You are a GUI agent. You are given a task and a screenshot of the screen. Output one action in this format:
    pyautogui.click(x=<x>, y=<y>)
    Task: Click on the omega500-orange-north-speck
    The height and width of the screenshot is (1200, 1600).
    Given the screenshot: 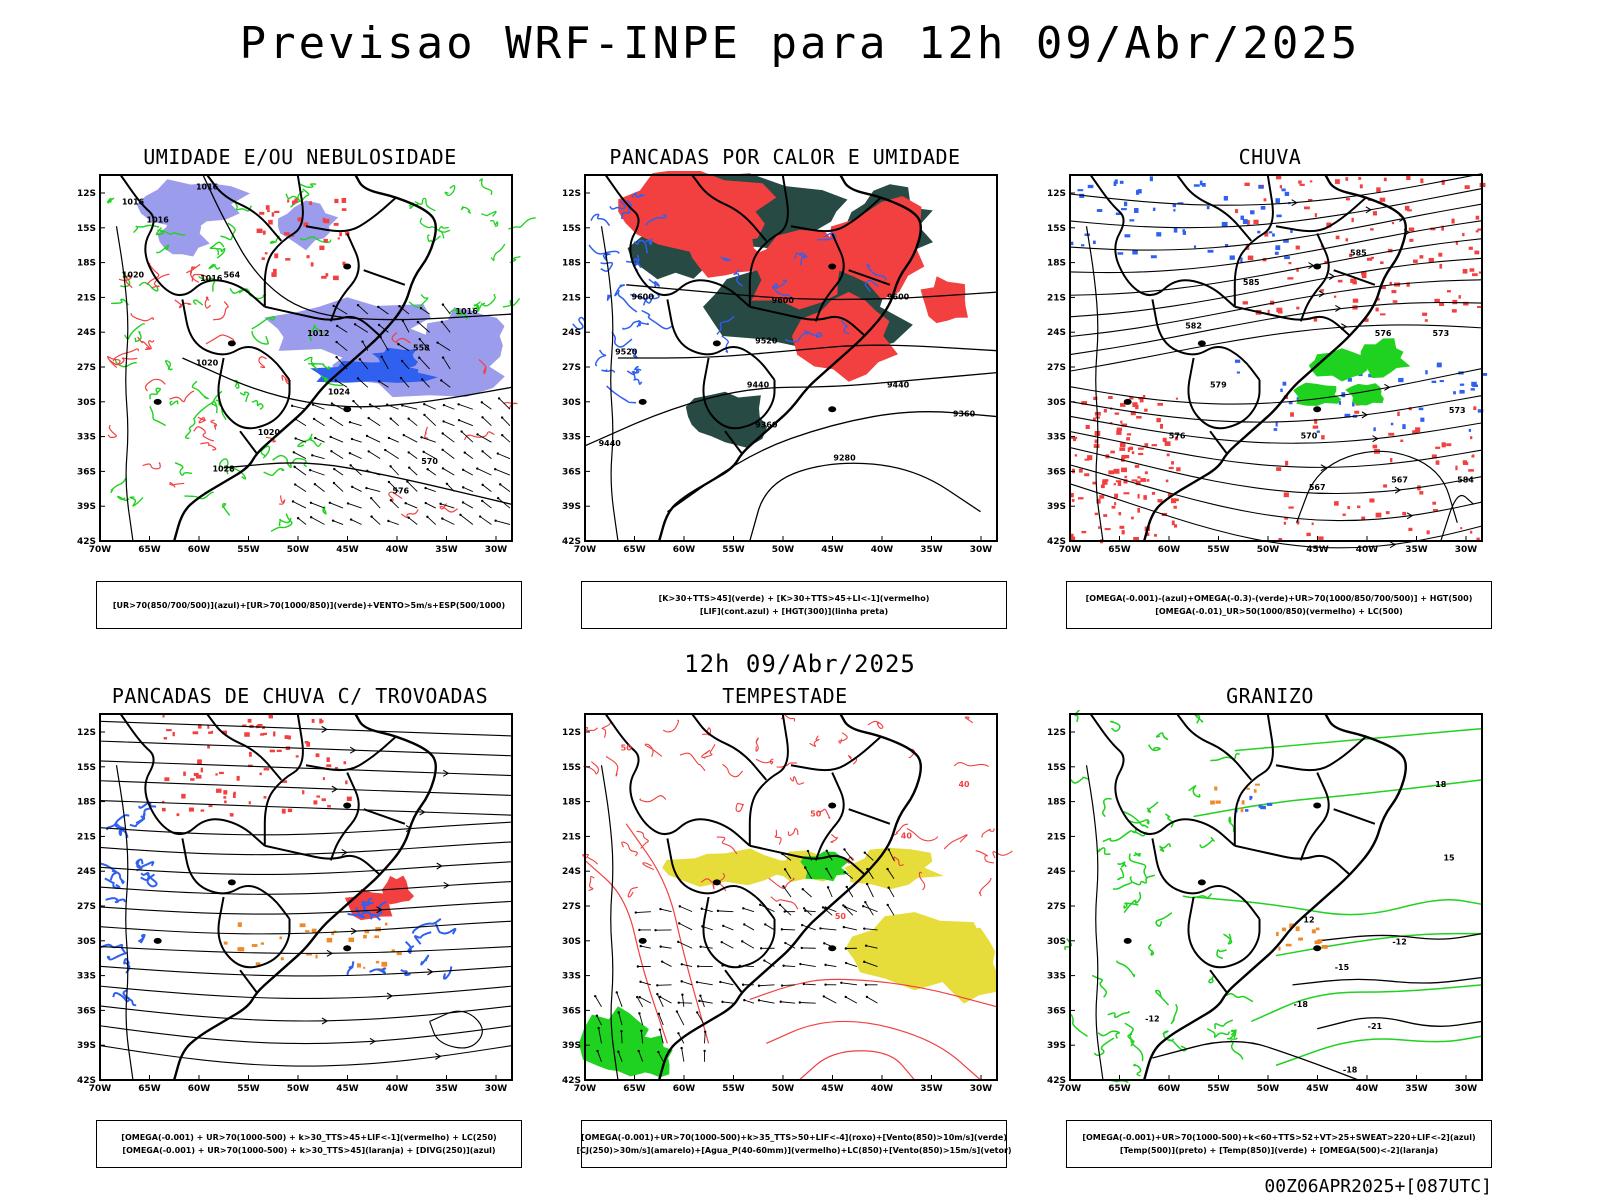 What is the action you would take?
    pyautogui.click(x=1257, y=784)
    